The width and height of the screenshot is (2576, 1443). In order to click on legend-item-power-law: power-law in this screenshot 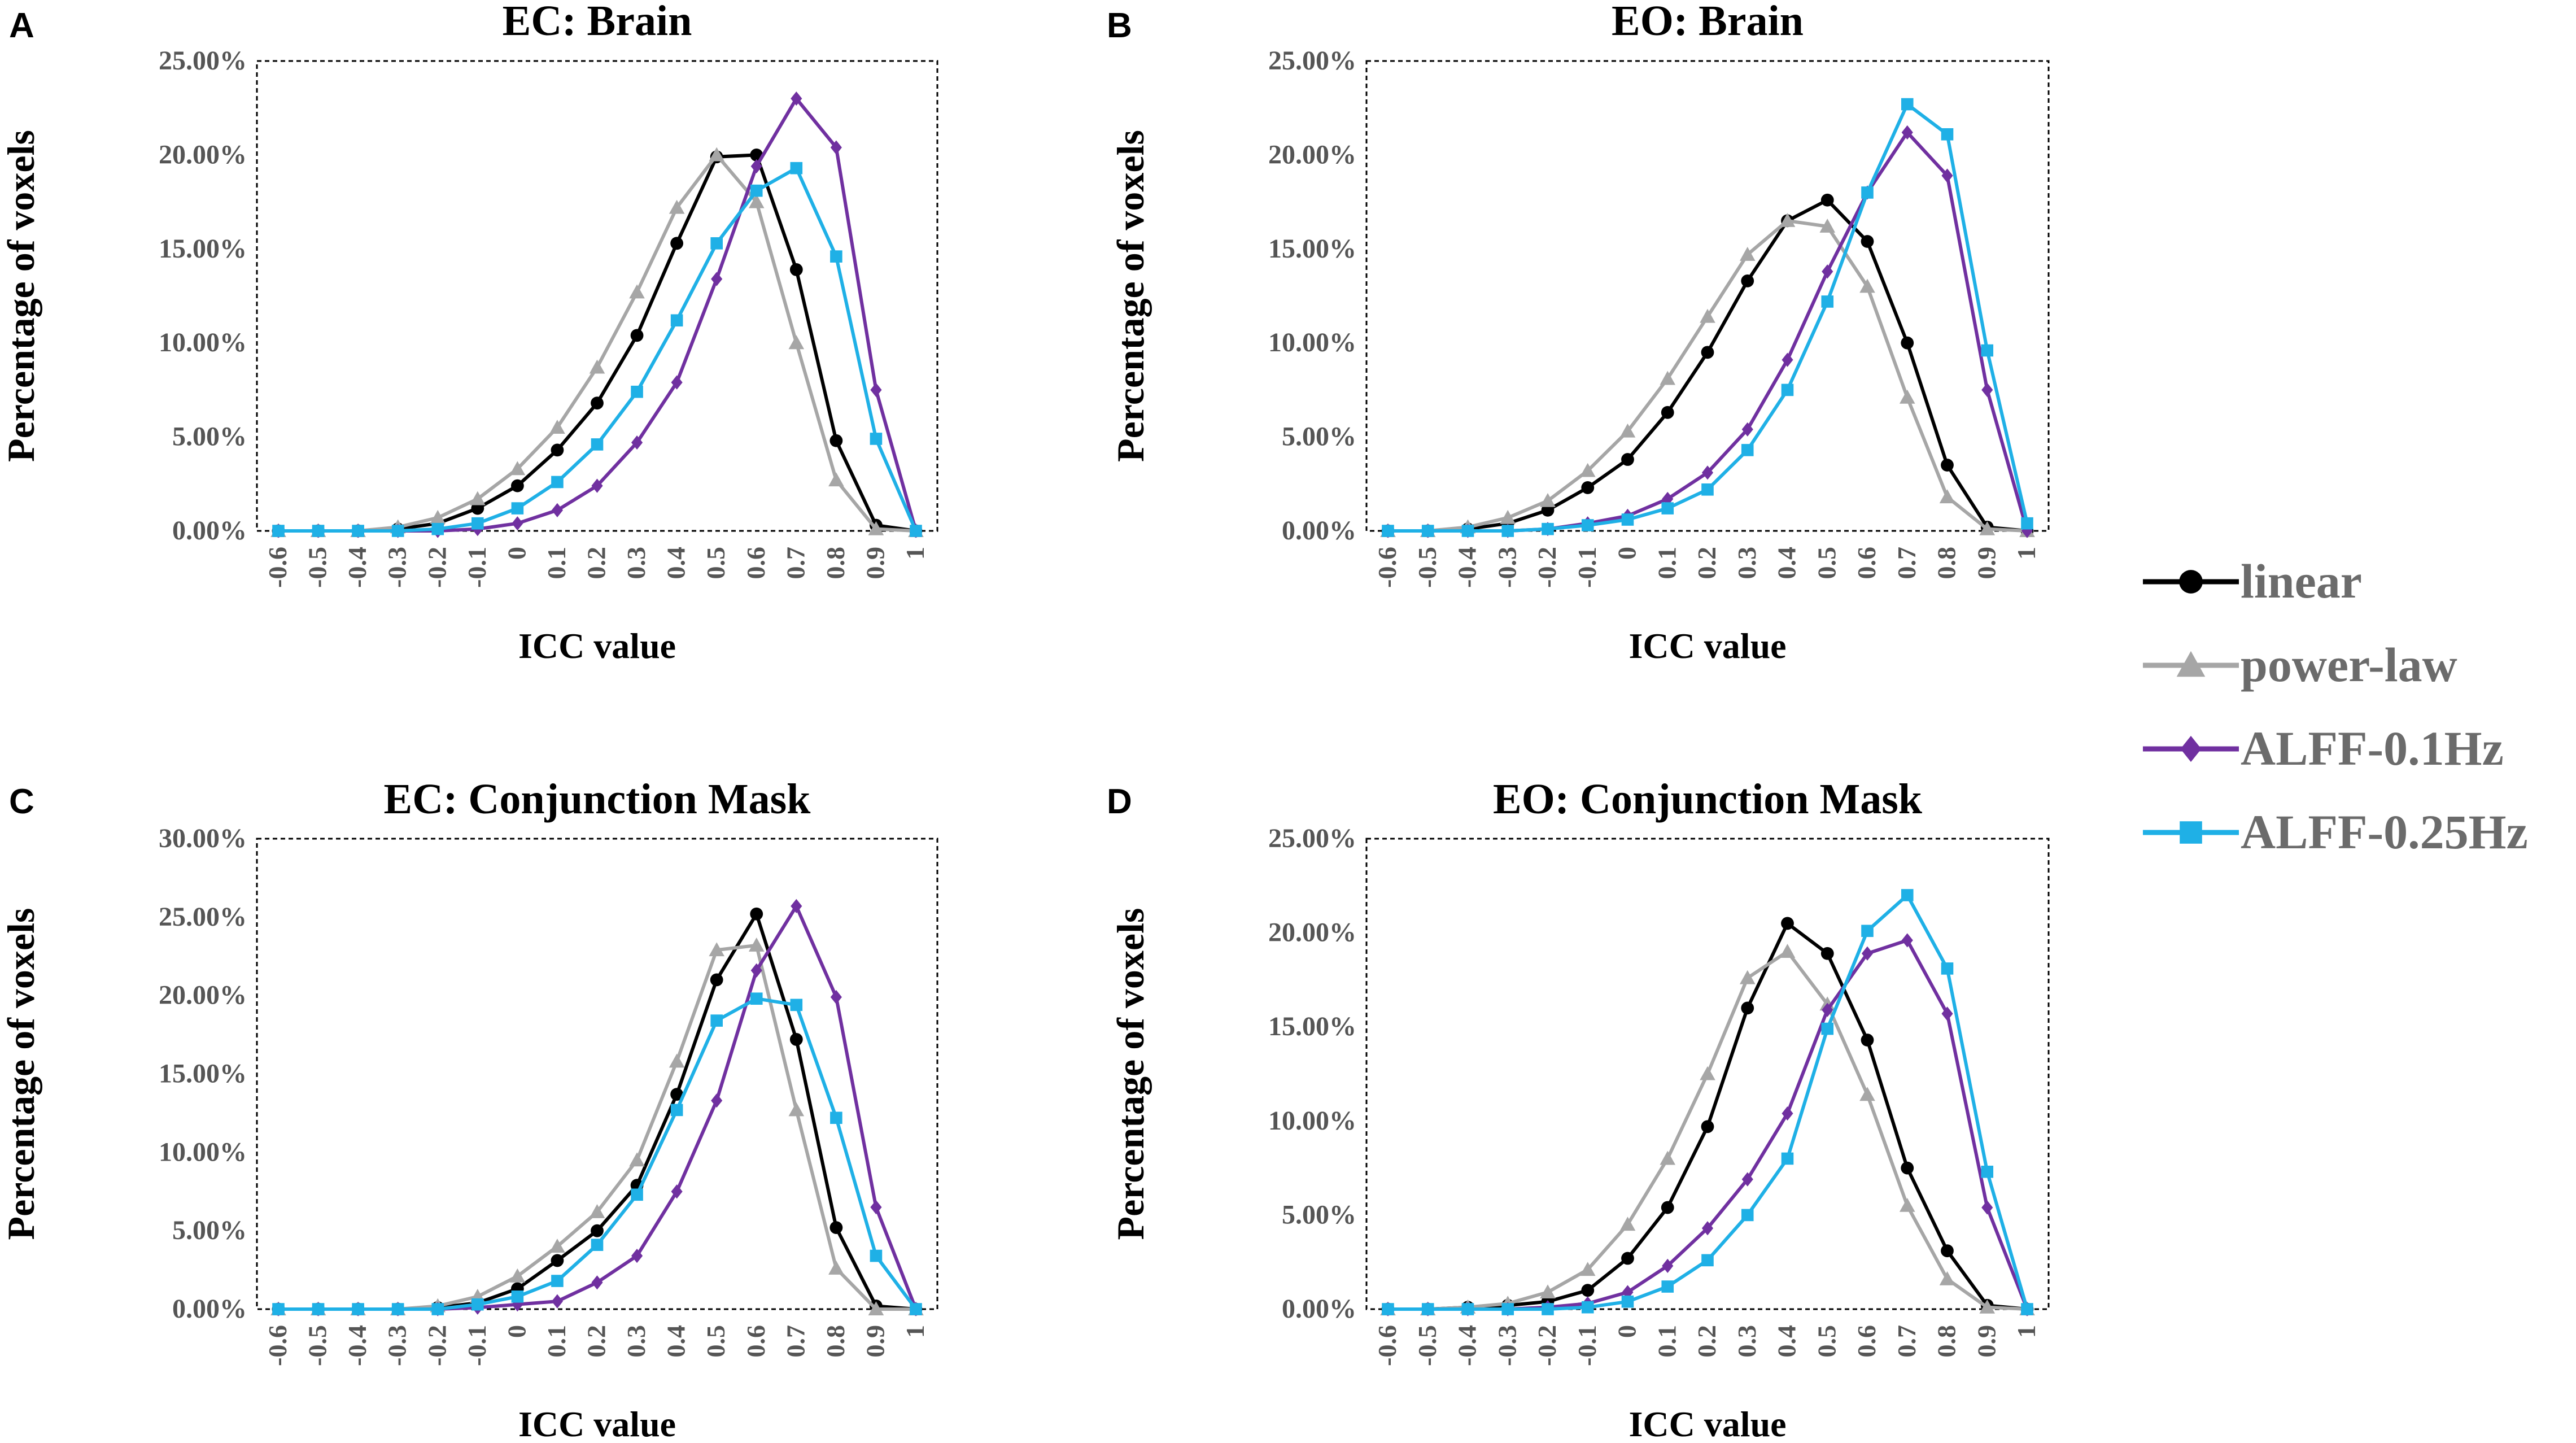, I will do `click(2300, 665)`.